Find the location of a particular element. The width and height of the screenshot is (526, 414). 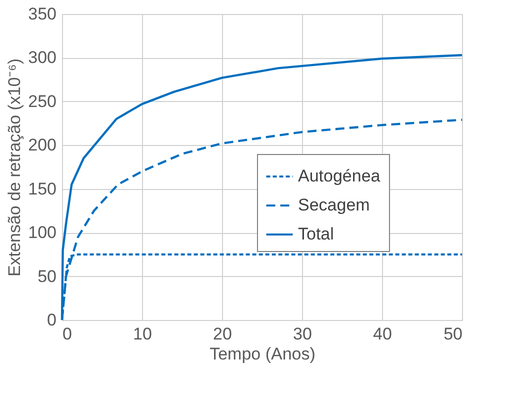

x-tick-label: 20 is located at coordinates (222, 334).